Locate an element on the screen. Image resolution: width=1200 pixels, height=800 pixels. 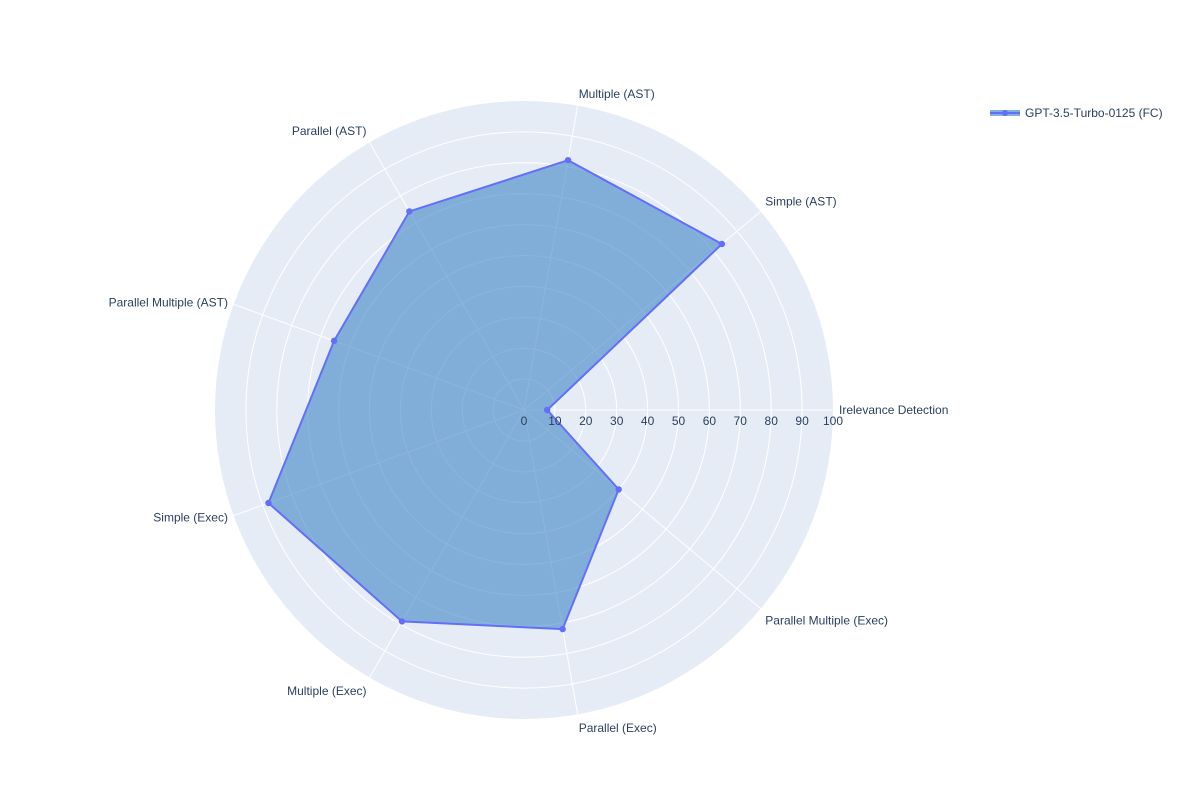
axis-label: Multiple (Exec) is located at coordinates (326, 691).